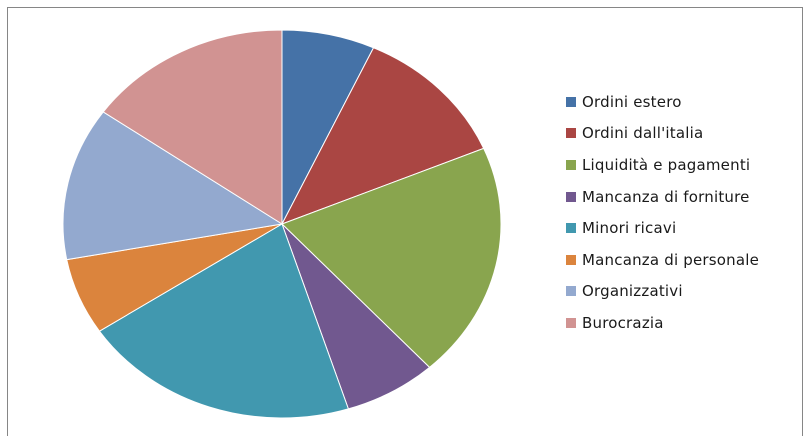 The image size is (810, 436). I want to click on legend-item: Ordini dall'italia, so click(662, 134).